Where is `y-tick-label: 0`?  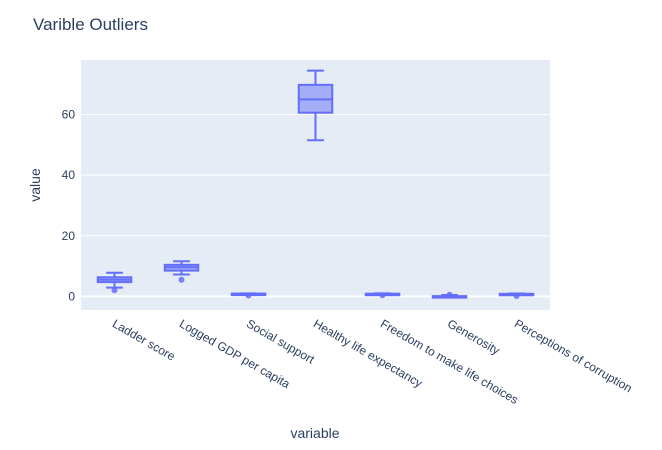
y-tick-label: 0 is located at coordinates (71, 296).